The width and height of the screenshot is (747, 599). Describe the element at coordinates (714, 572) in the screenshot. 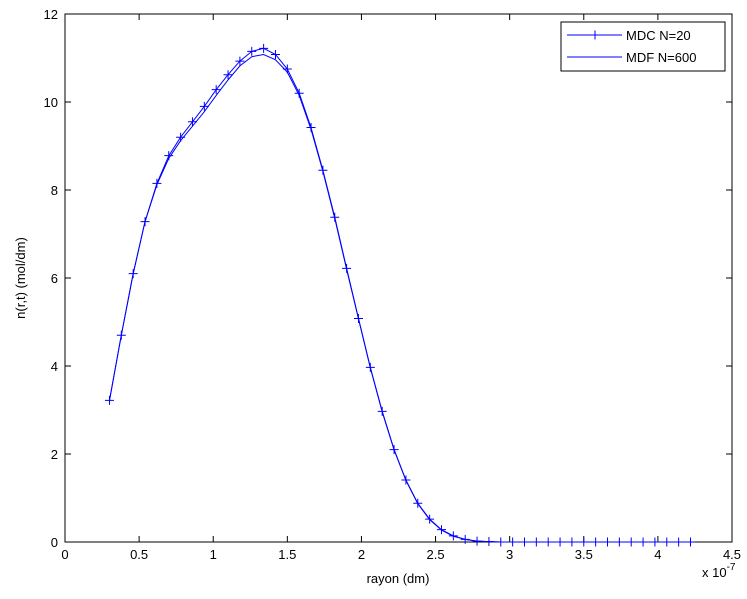

I see `x-multiplier-base: x 10` at that location.